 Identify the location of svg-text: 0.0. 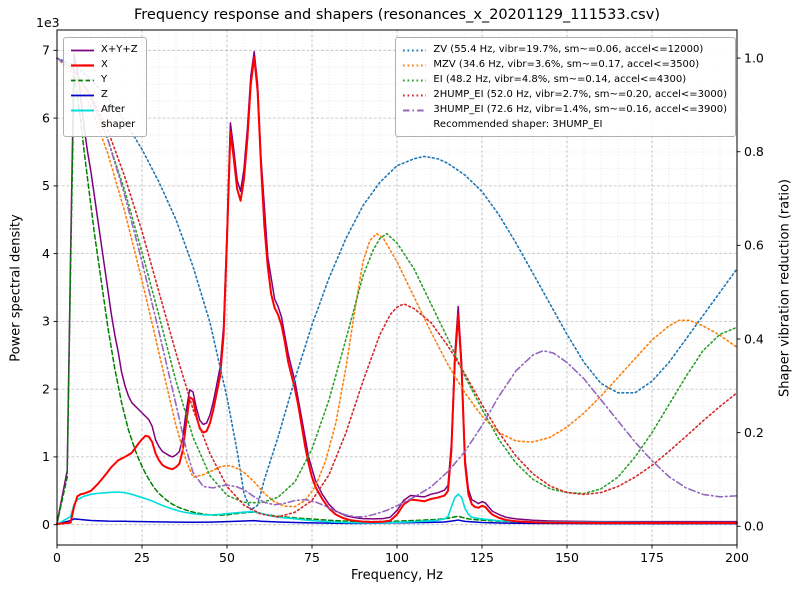
(754, 526).